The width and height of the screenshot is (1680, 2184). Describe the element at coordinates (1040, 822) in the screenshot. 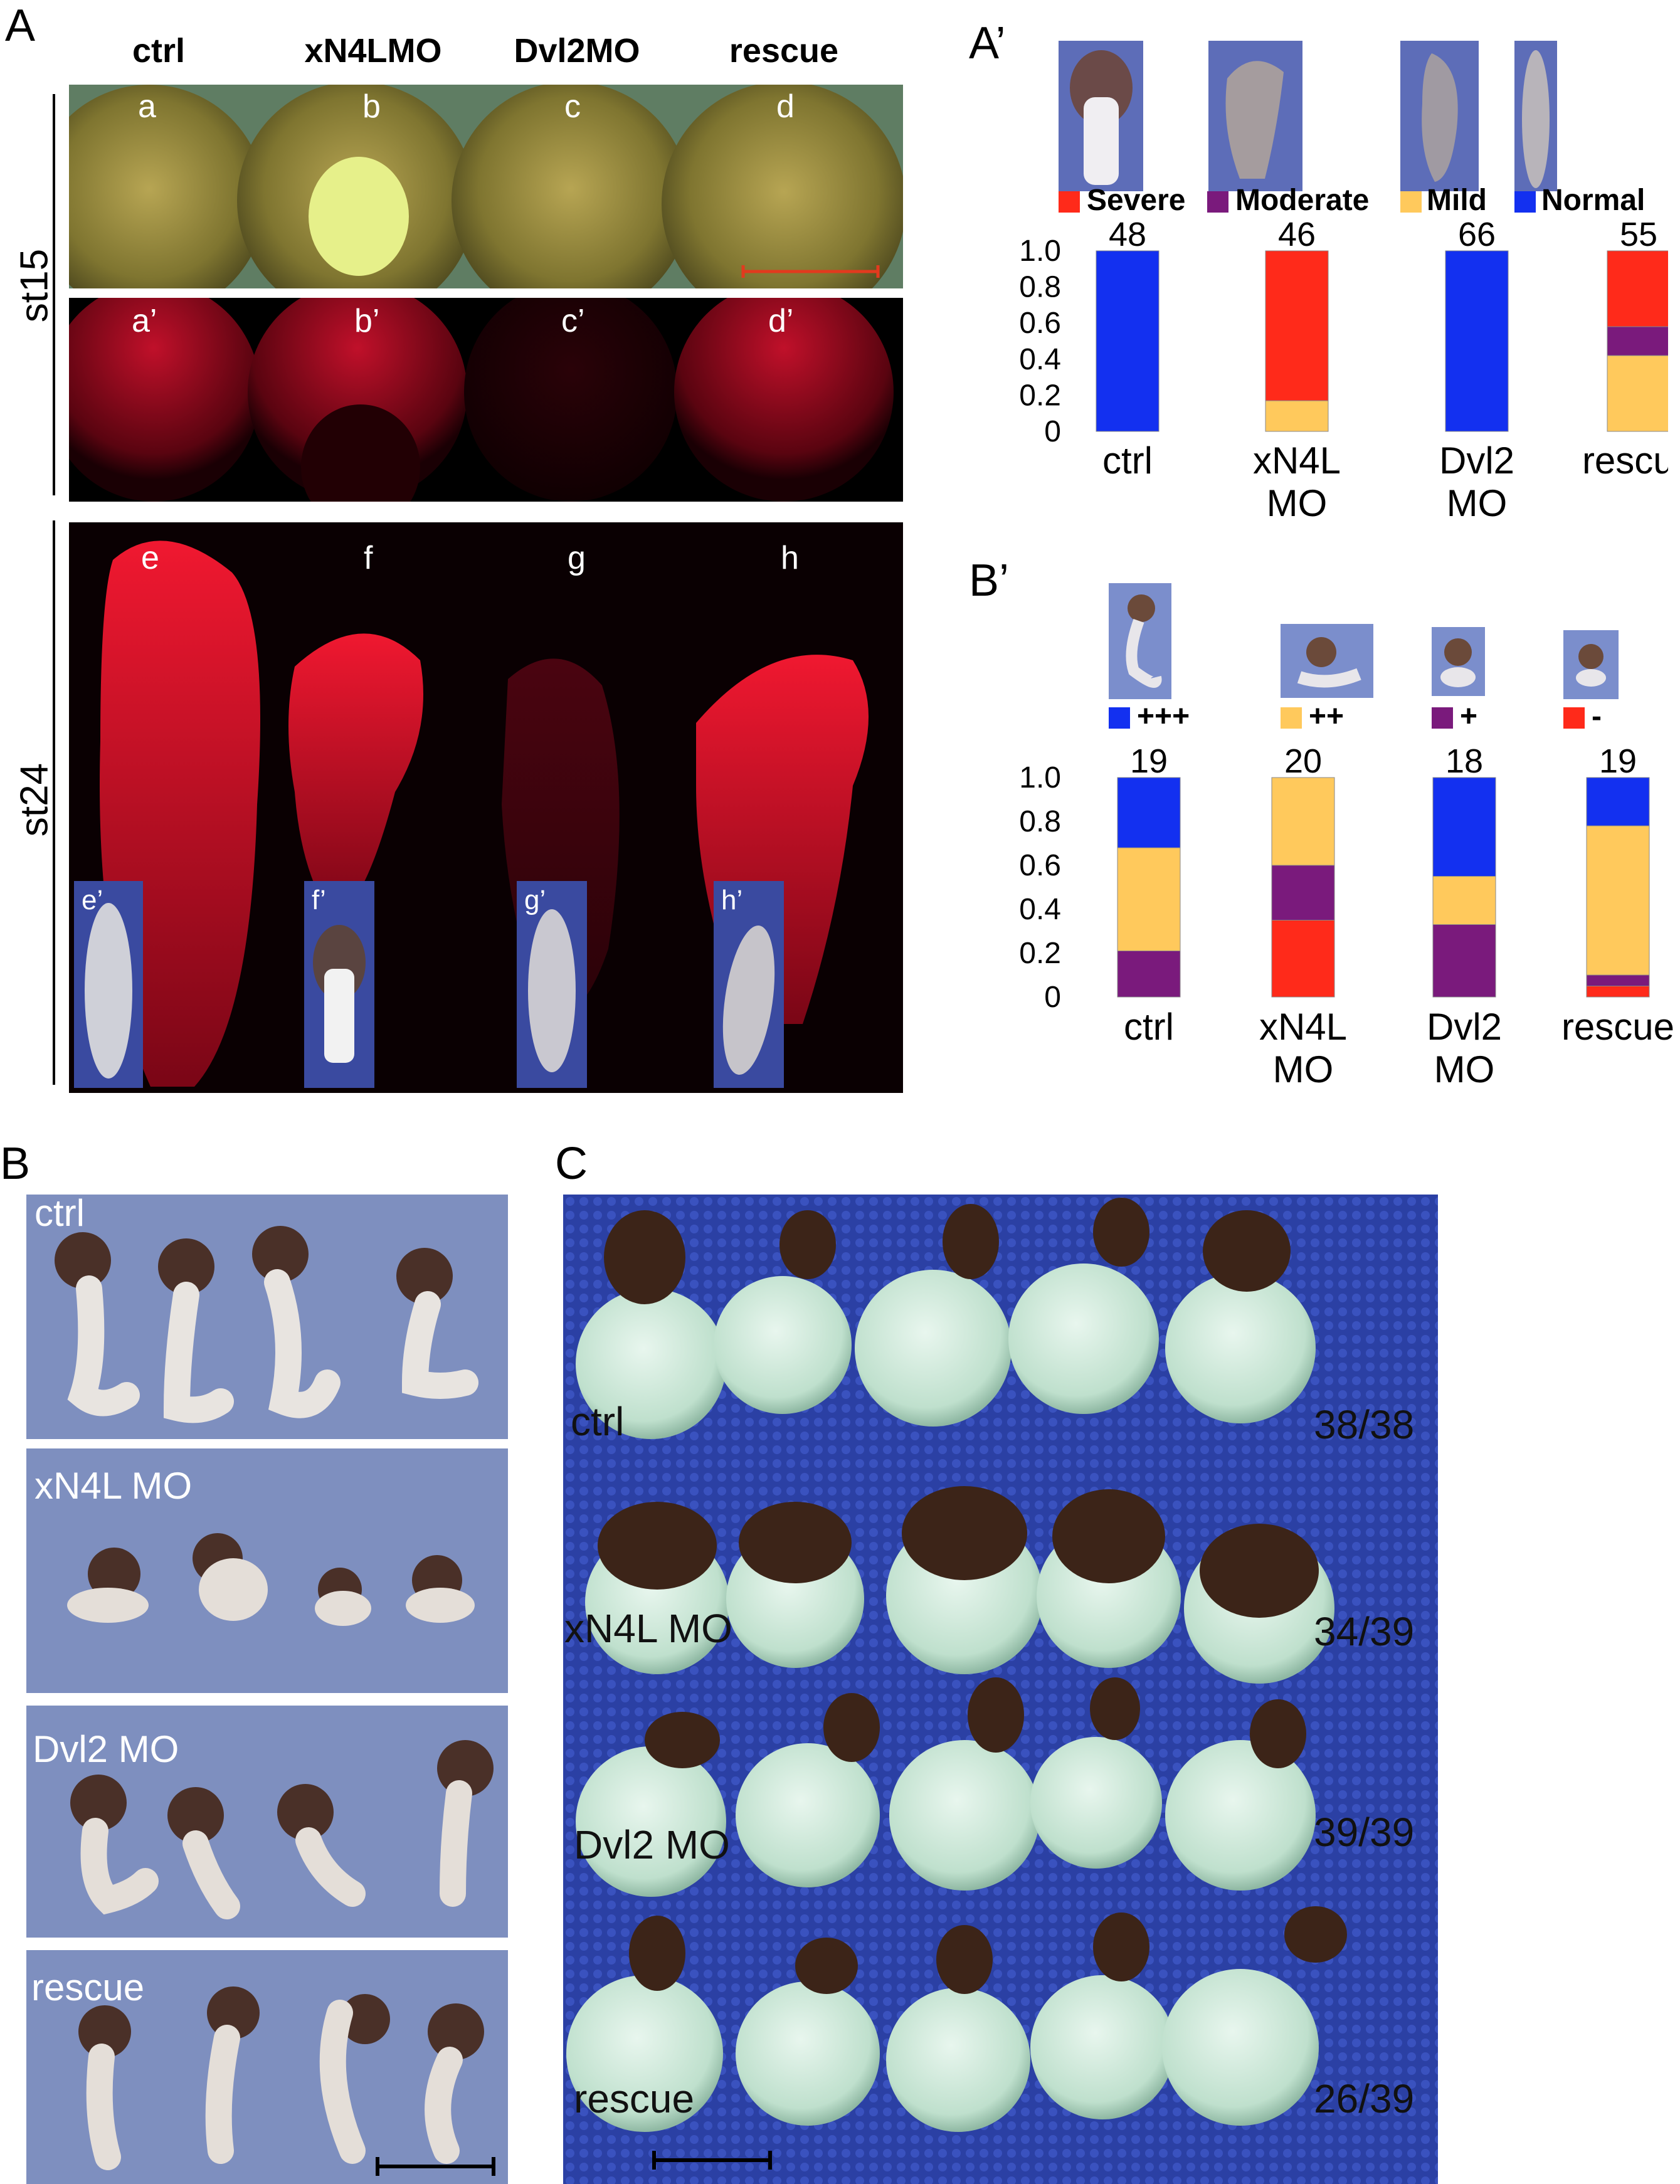

I see `y-tick-label: 0.8` at that location.